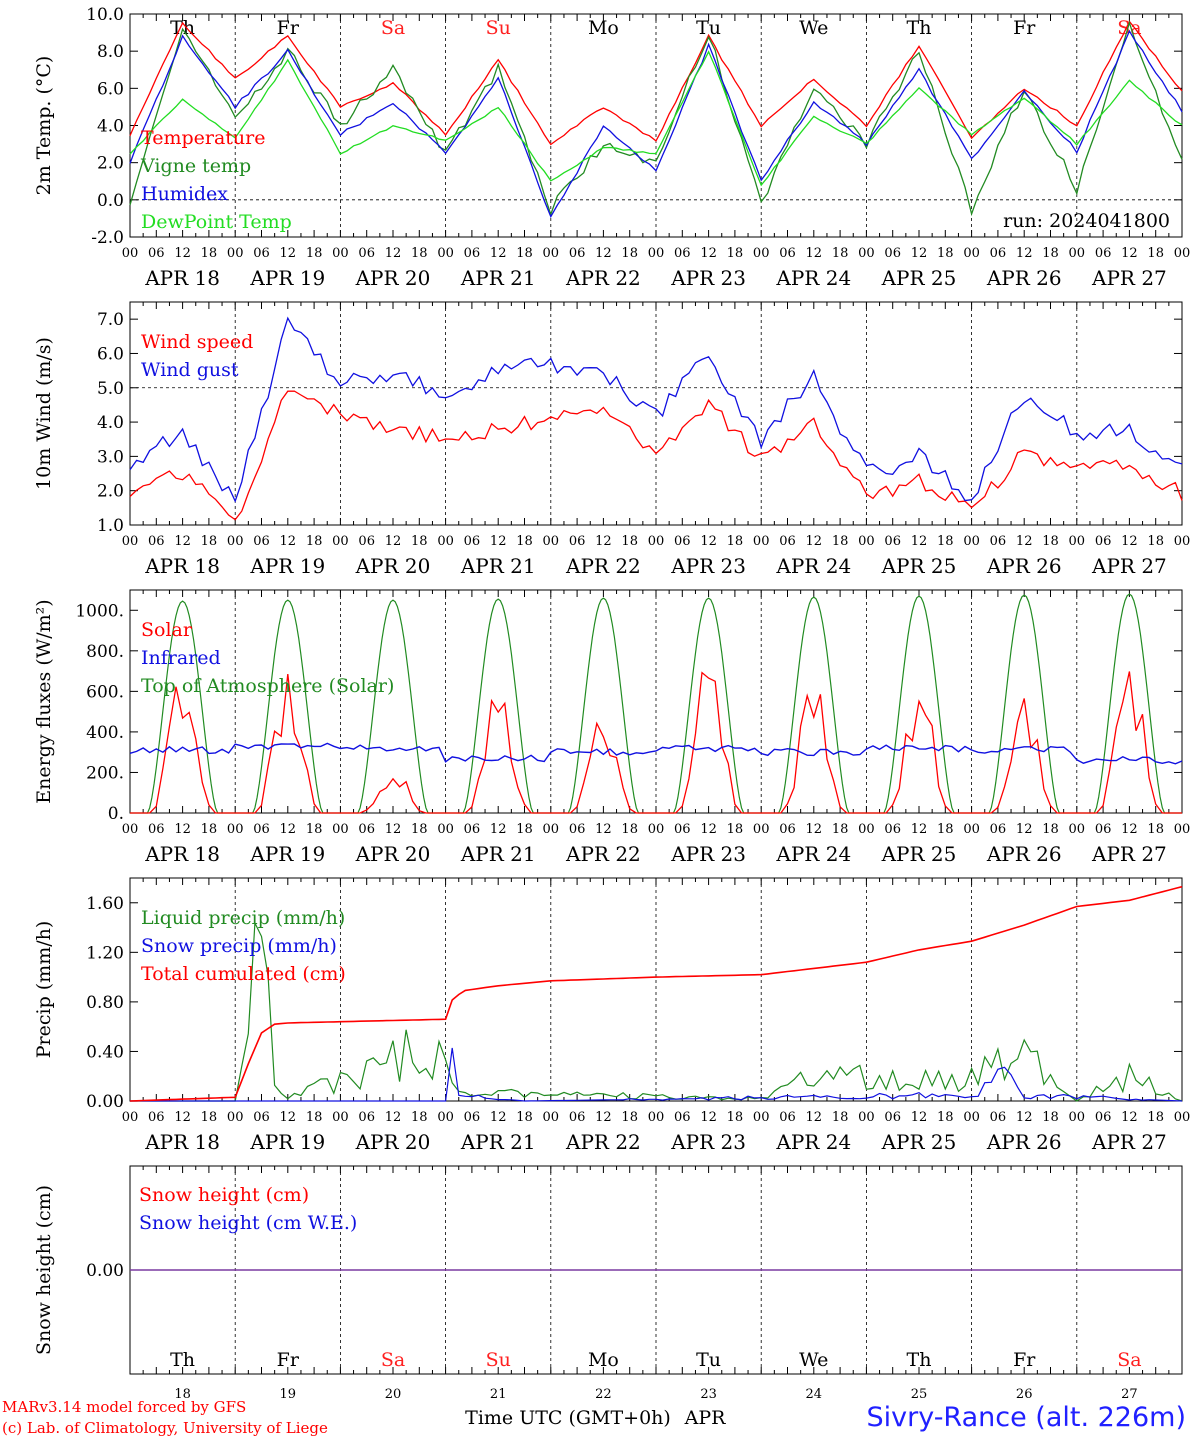  Describe the element at coordinates (182, 1394) in the screenshot. I see `day-number-label: 18` at that location.